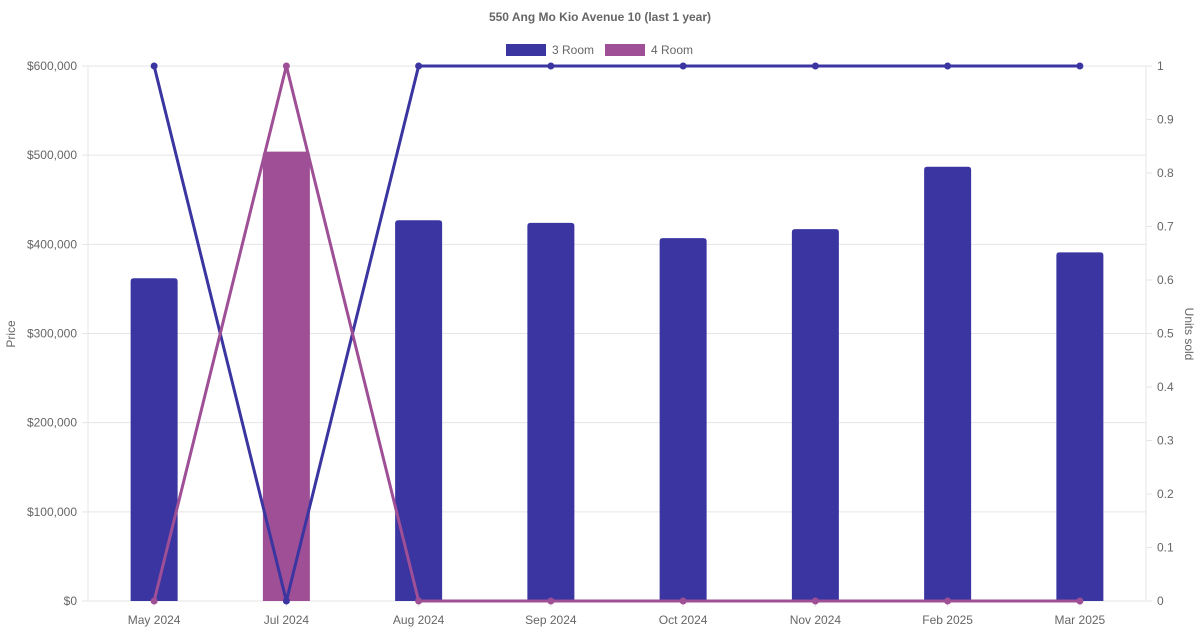 This screenshot has width=1200, height=635. Describe the element at coordinates (1165, 334) in the screenshot. I see `y2-tick-label: 0.5` at that location.